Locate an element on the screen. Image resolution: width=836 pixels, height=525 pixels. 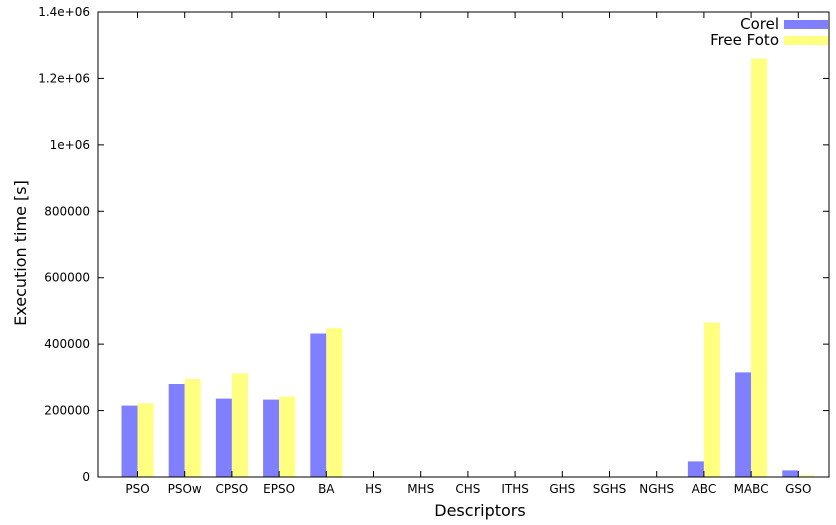
x-tick-label-epso: EPSO is located at coordinates (279, 489).